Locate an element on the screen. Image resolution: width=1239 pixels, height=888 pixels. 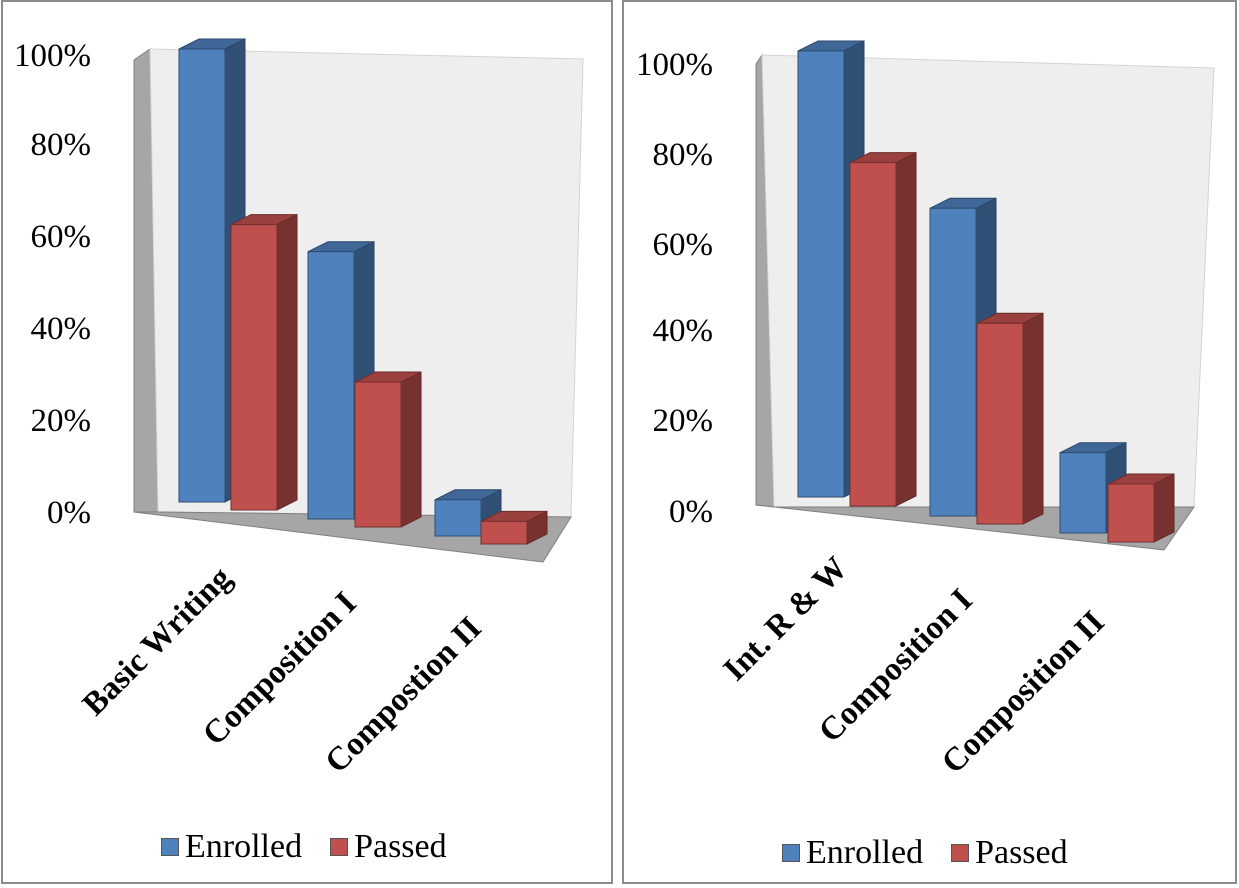
x-category-label: Int. R & W is located at coordinates (786, 619).